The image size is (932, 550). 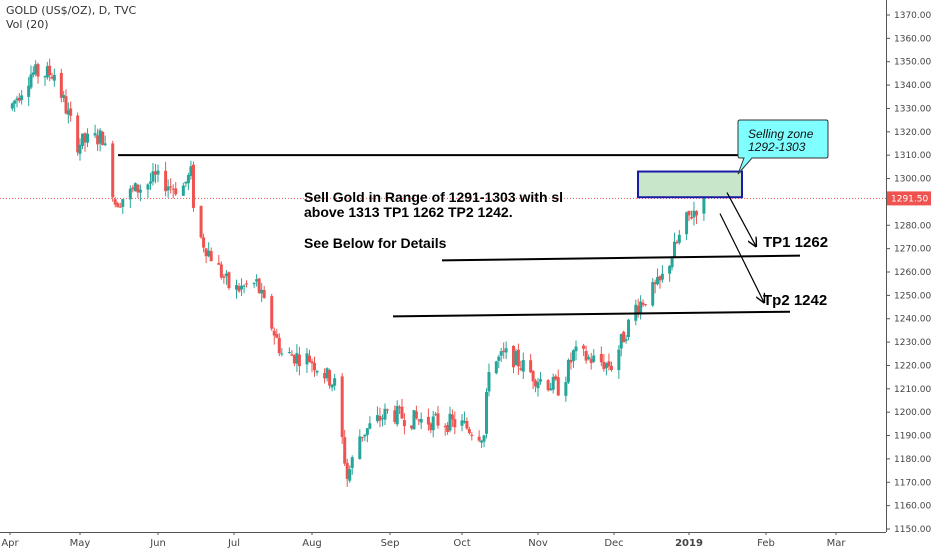 What do you see at coordinates (912, 413) in the screenshot?
I see `price-tick-label: 1200.00` at bounding box center [912, 413].